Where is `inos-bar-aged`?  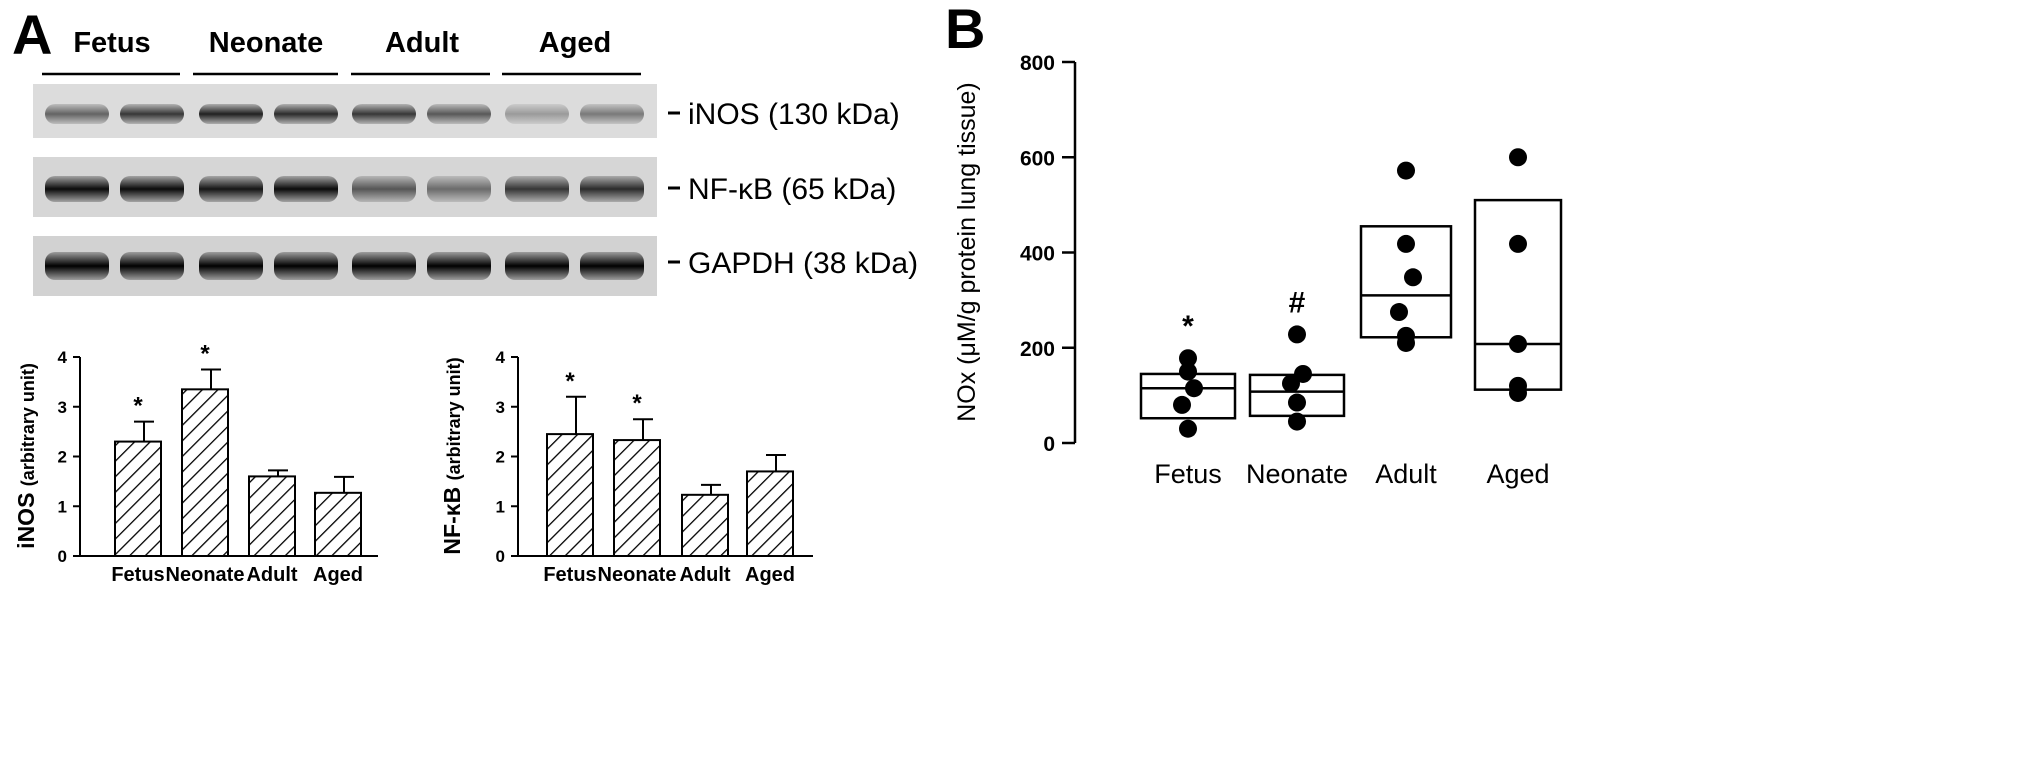
inos-bar-aged is located at coordinates (338, 524).